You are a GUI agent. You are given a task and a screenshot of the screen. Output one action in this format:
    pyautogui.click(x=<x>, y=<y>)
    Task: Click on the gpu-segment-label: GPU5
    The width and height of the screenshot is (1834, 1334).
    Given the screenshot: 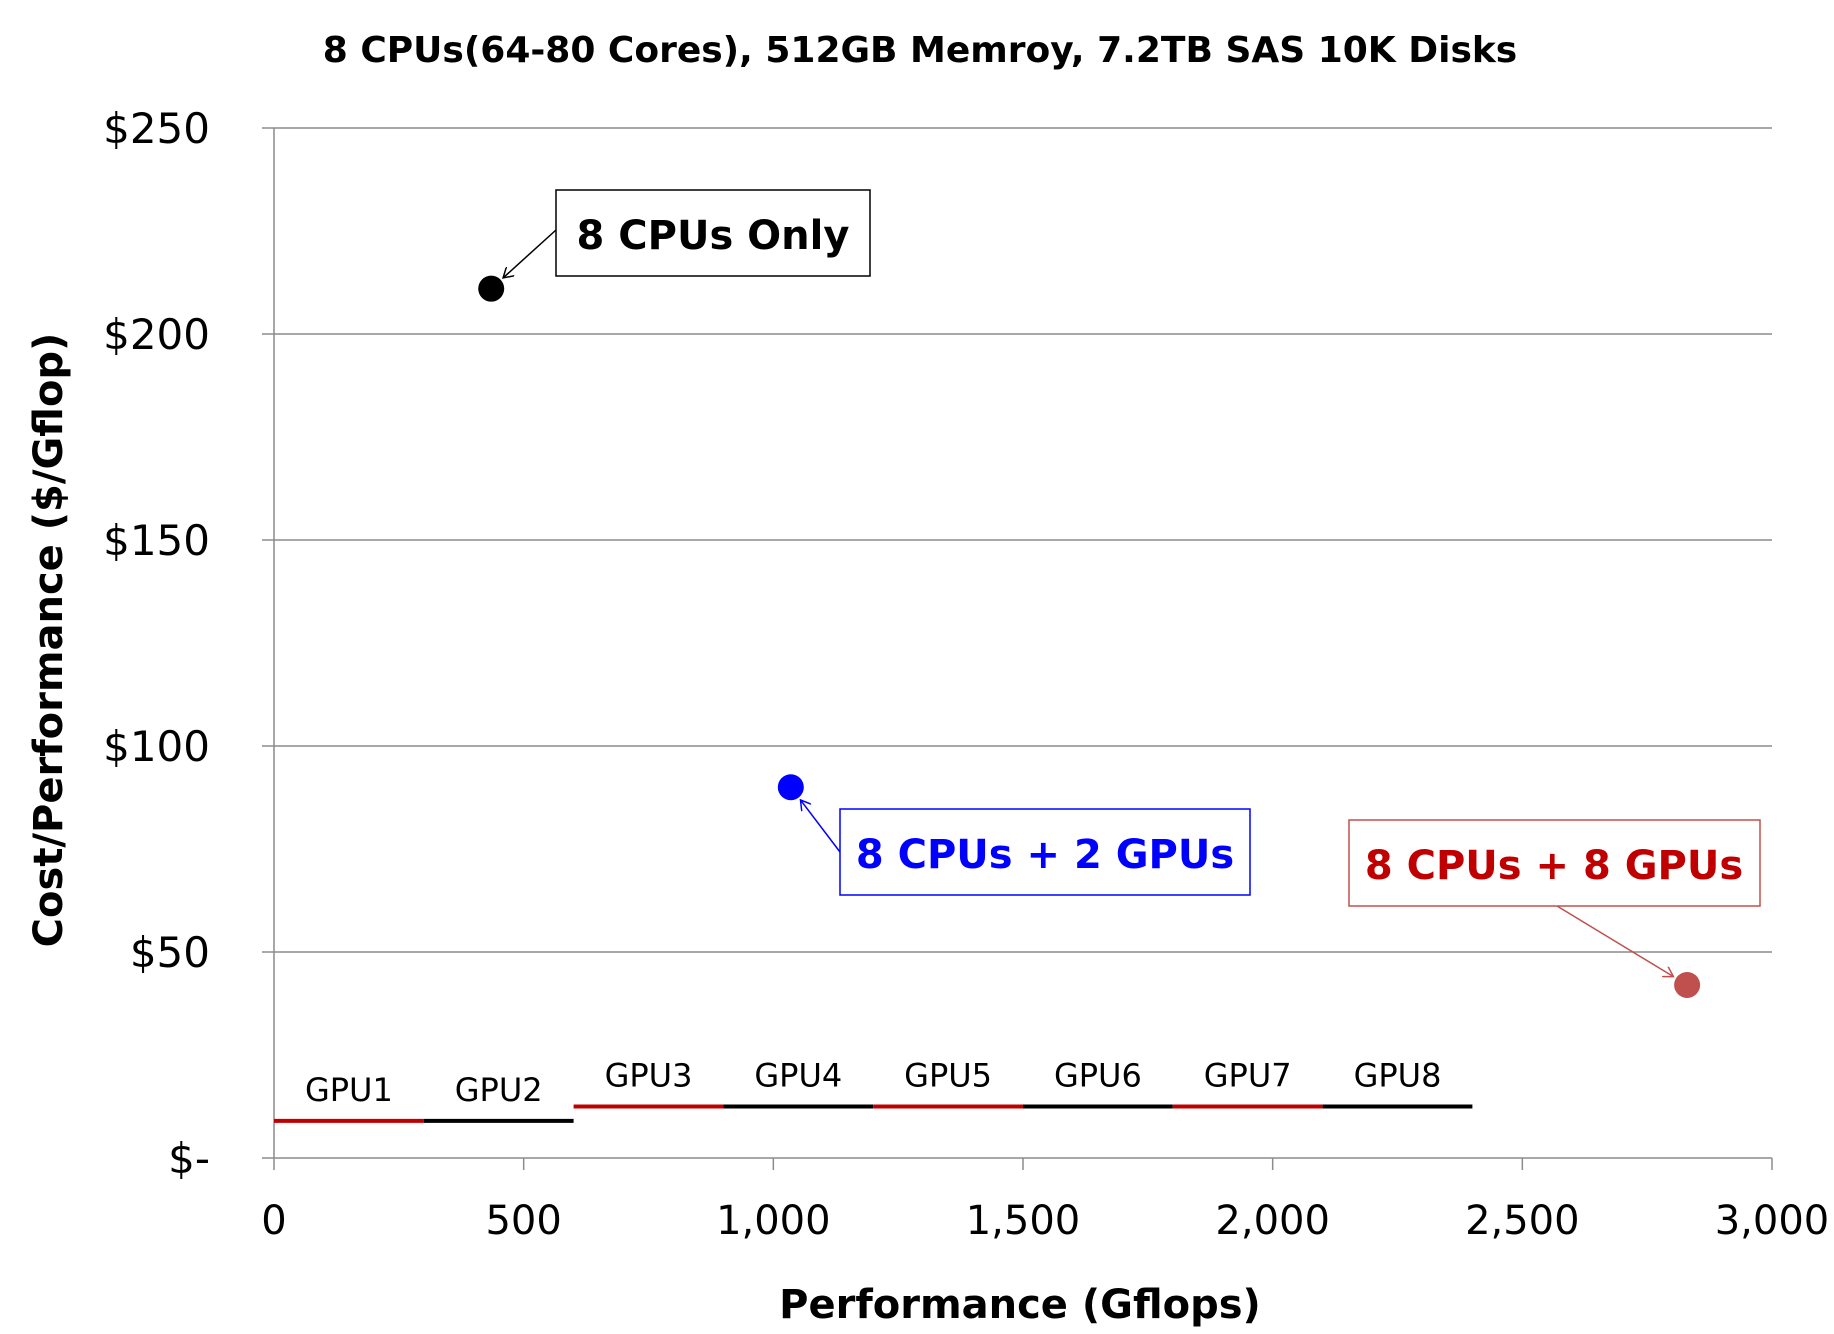 What is the action you would take?
    pyautogui.click(x=948, y=1076)
    